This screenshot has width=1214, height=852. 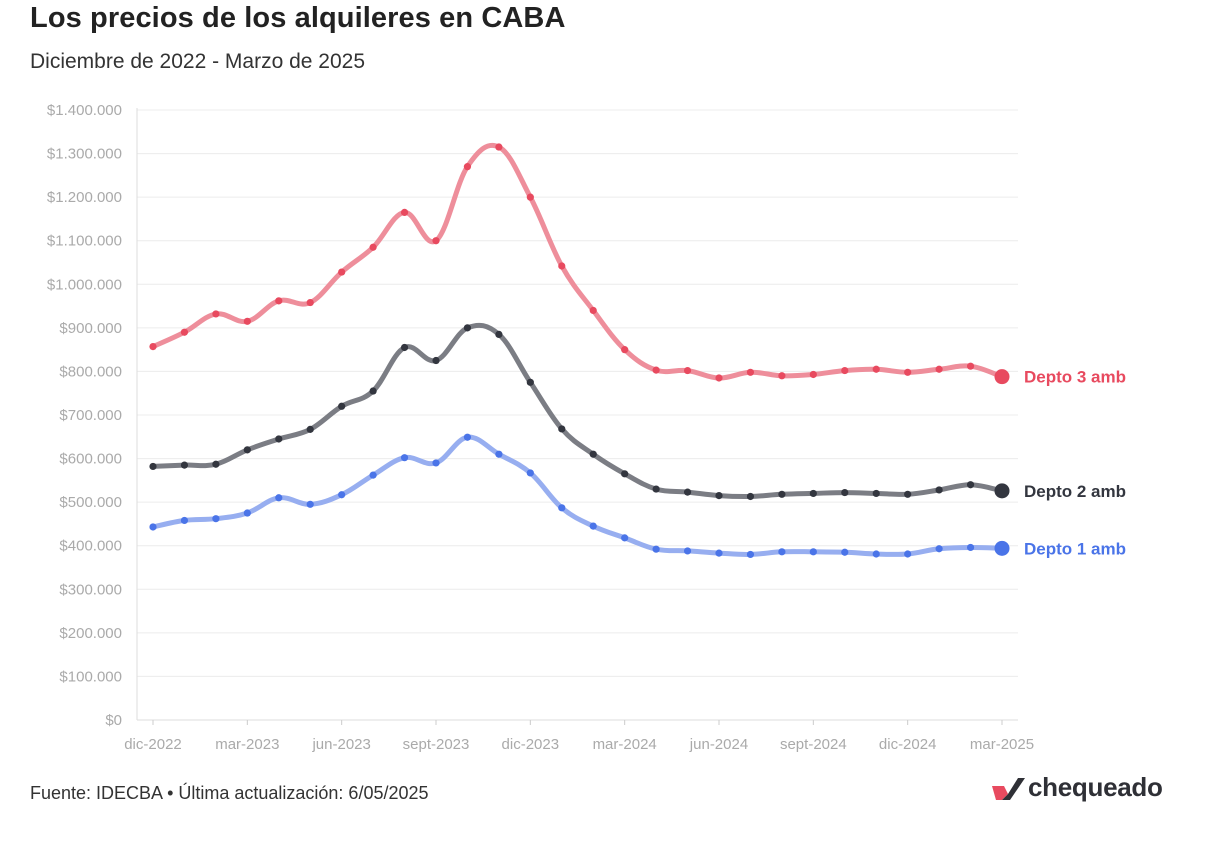 What do you see at coordinates (84, 110) in the screenshot?
I see `y-tick-label: $1.400.000` at bounding box center [84, 110].